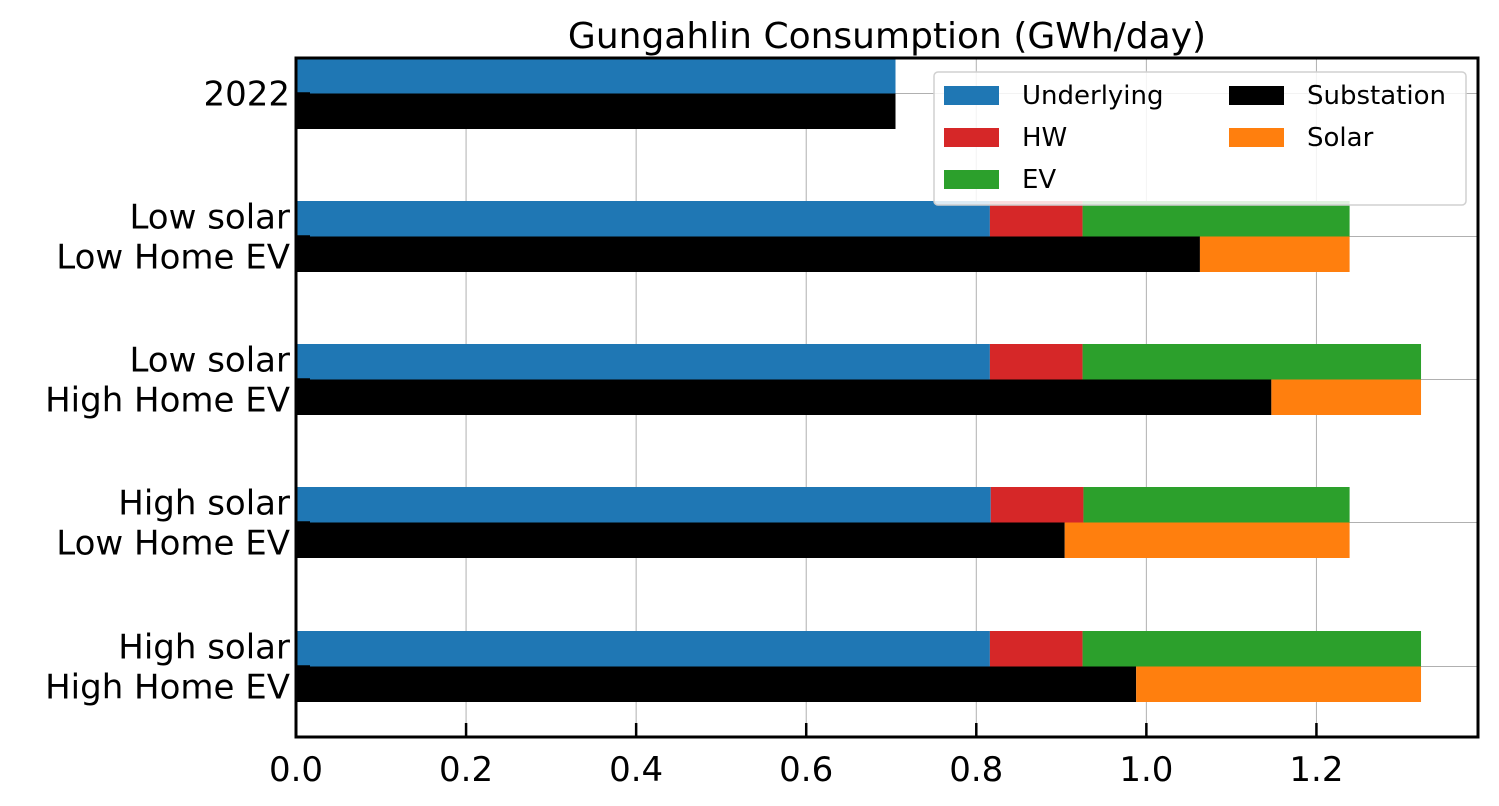 The height and width of the screenshot is (806, 1499). Describe the element at coordinates (971, 179) in the screenshot. I see `legend-swatch-ev` at that location.